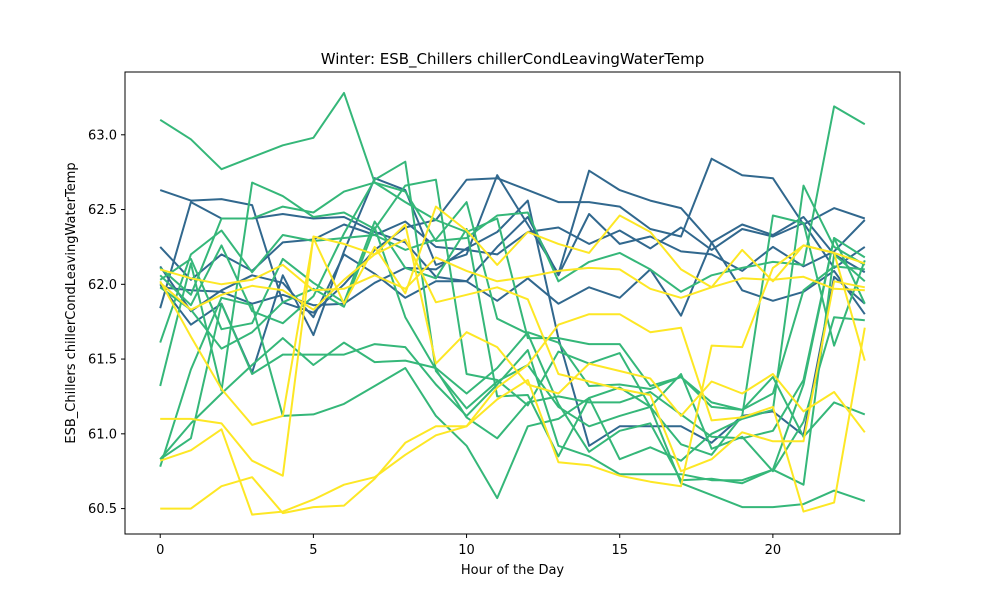  I want to click on x-tick-label: 20, so click(773, 550).